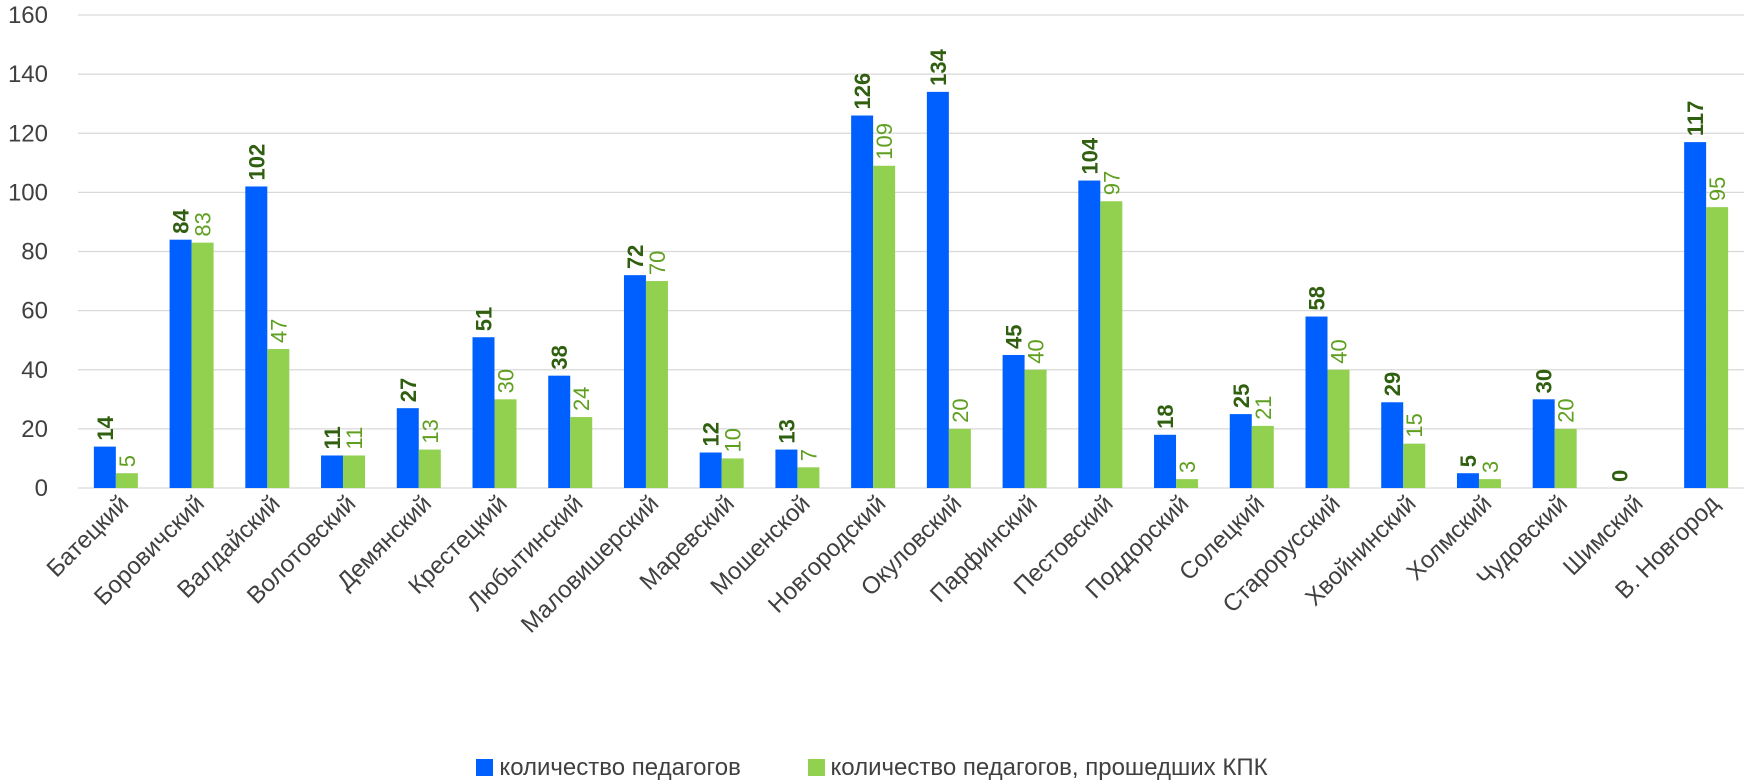  I want to click on data-label-series-1: 134, so click(938, 66).